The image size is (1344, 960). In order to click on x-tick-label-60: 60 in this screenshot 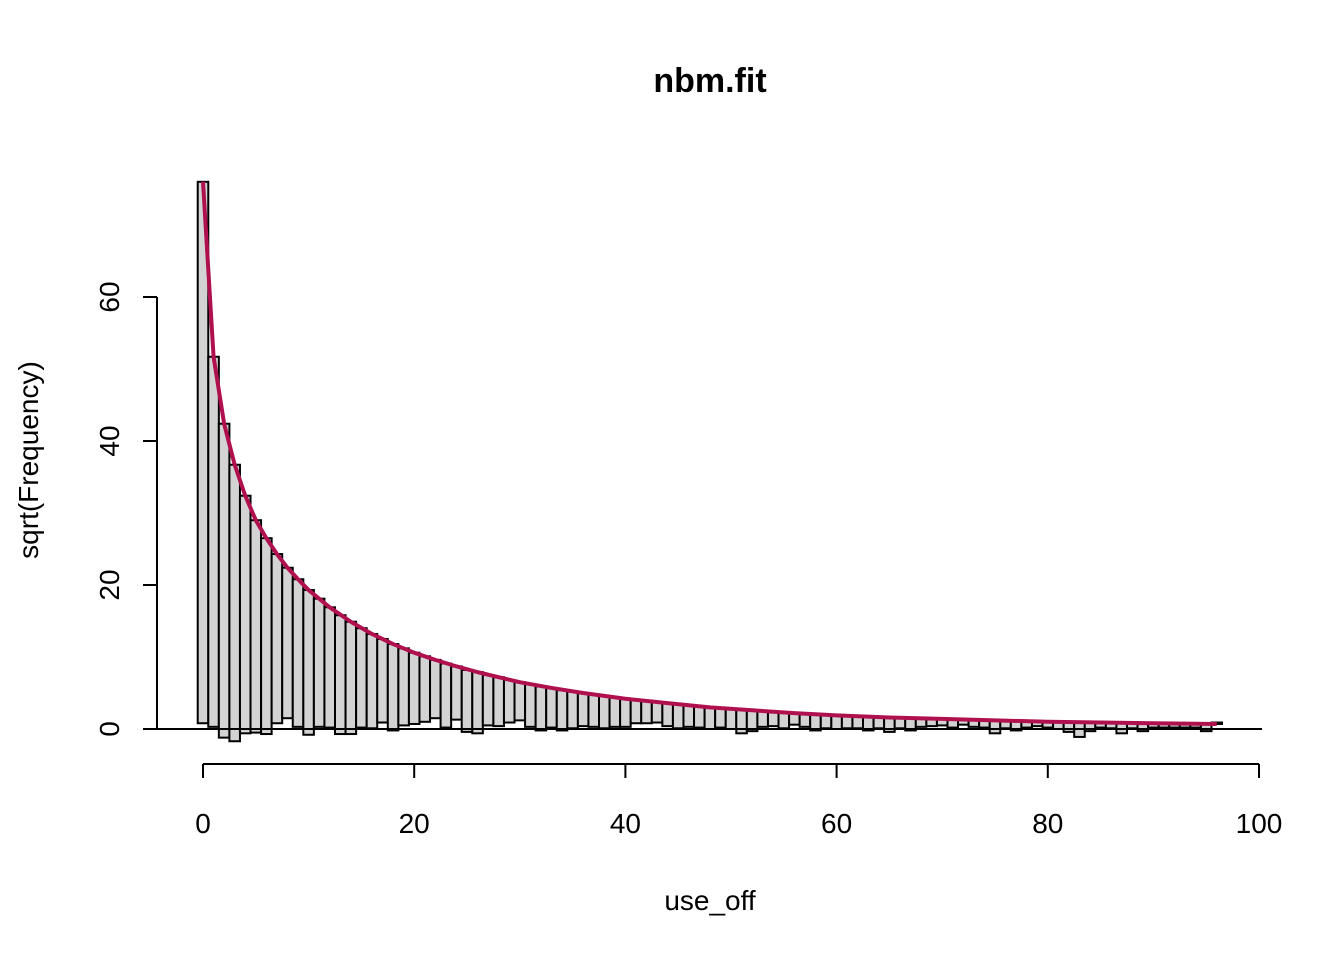, I will do `click(836, 823)`.